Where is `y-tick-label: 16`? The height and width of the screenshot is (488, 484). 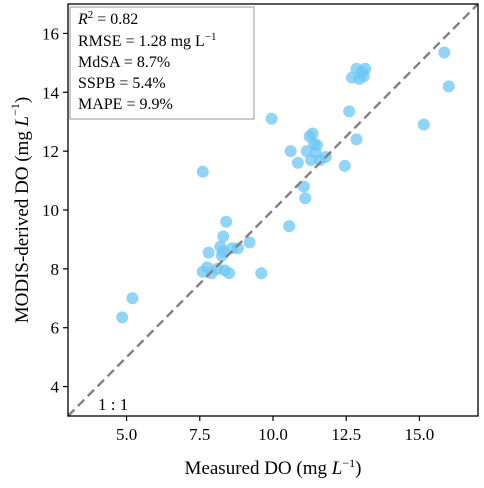 y-tick-label: 16 is located at coordinates (50, 33).